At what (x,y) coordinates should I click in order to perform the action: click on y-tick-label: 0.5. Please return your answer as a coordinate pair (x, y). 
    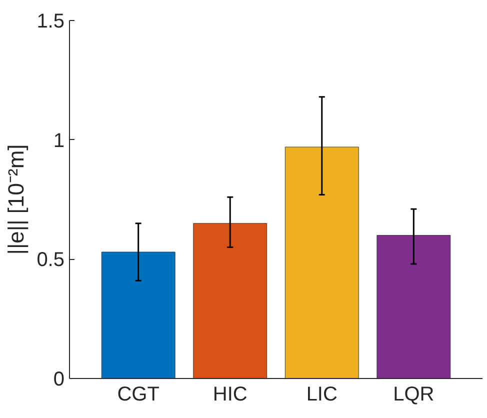
    Looking at the image, I should click on (50, 260).